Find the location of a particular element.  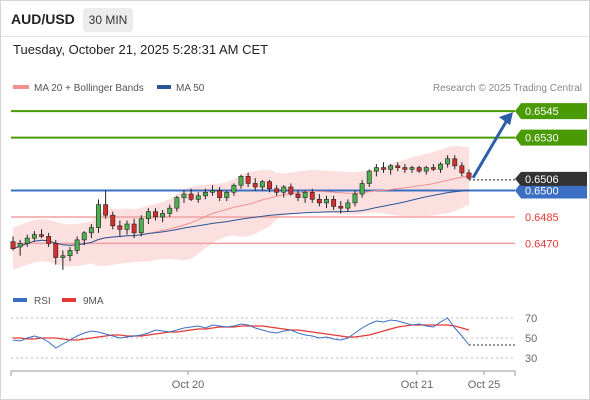

level-labels-layer: 0.6545 0.6530 0.6500 0.6485 0.6470 0.6506 is located at coordinates (551, 176).